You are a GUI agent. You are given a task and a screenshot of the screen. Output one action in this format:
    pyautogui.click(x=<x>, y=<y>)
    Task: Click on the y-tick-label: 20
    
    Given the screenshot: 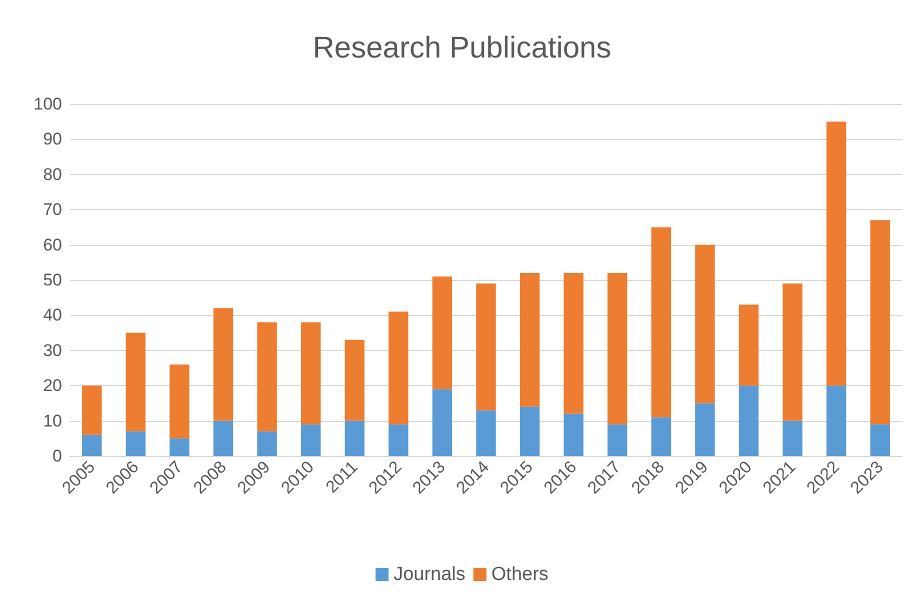 What is the action you would take?
    pyautogui.click(x=52, y=386)
    